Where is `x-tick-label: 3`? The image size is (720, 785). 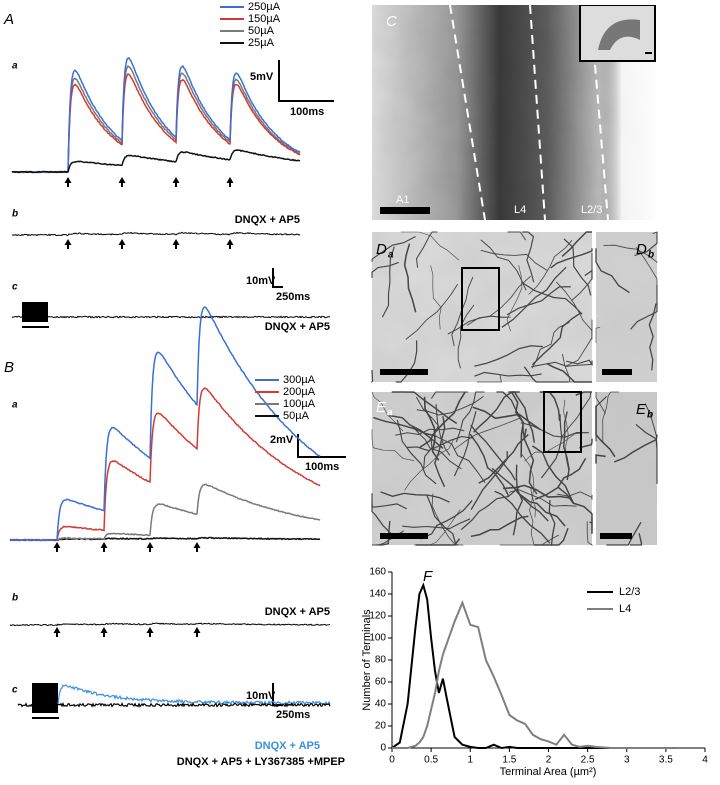 x-tick-label: 3 is located at coordinates (627, 760).